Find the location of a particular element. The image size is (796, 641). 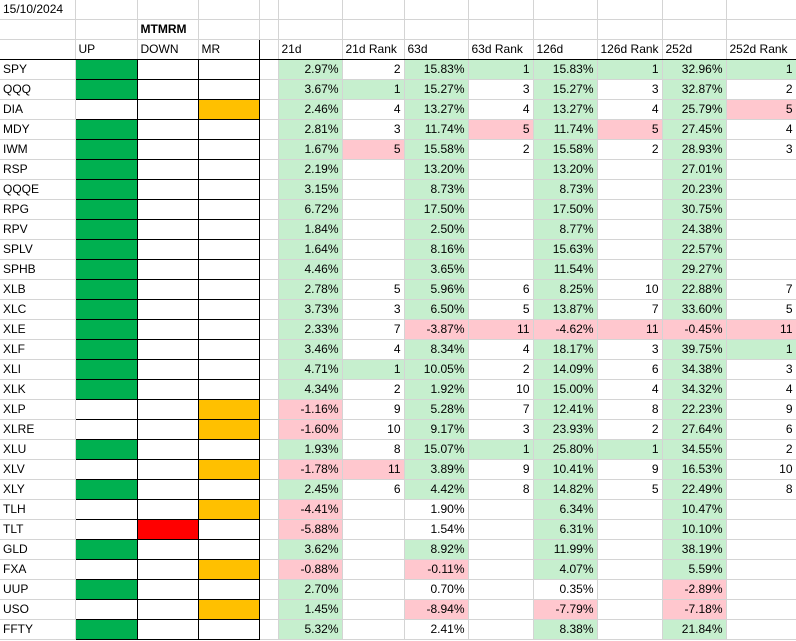

ticker-cell: XLC is located at coordinates (38, 309).